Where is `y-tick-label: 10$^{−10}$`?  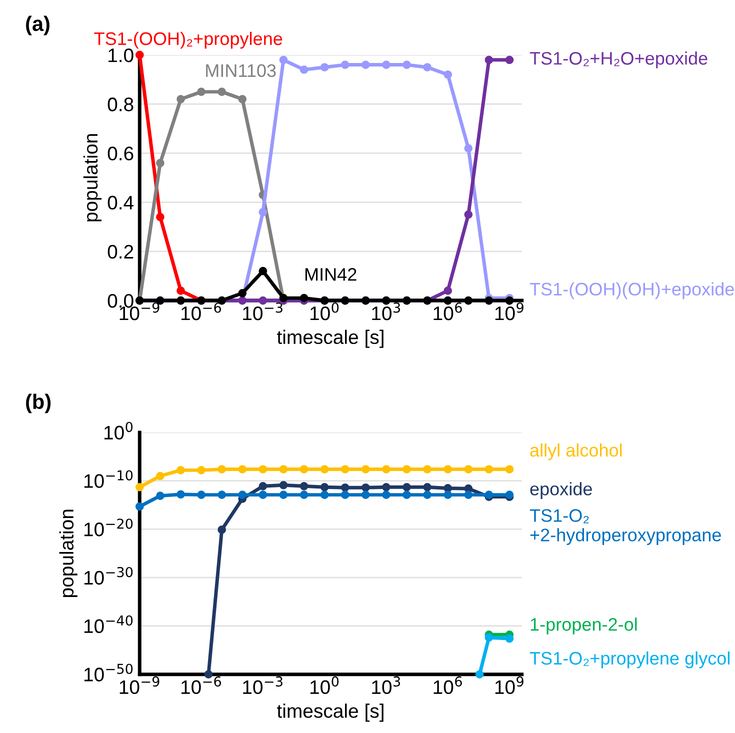 y-tick-label: 10$^{−10}$ is located at coordinates (108, 479).